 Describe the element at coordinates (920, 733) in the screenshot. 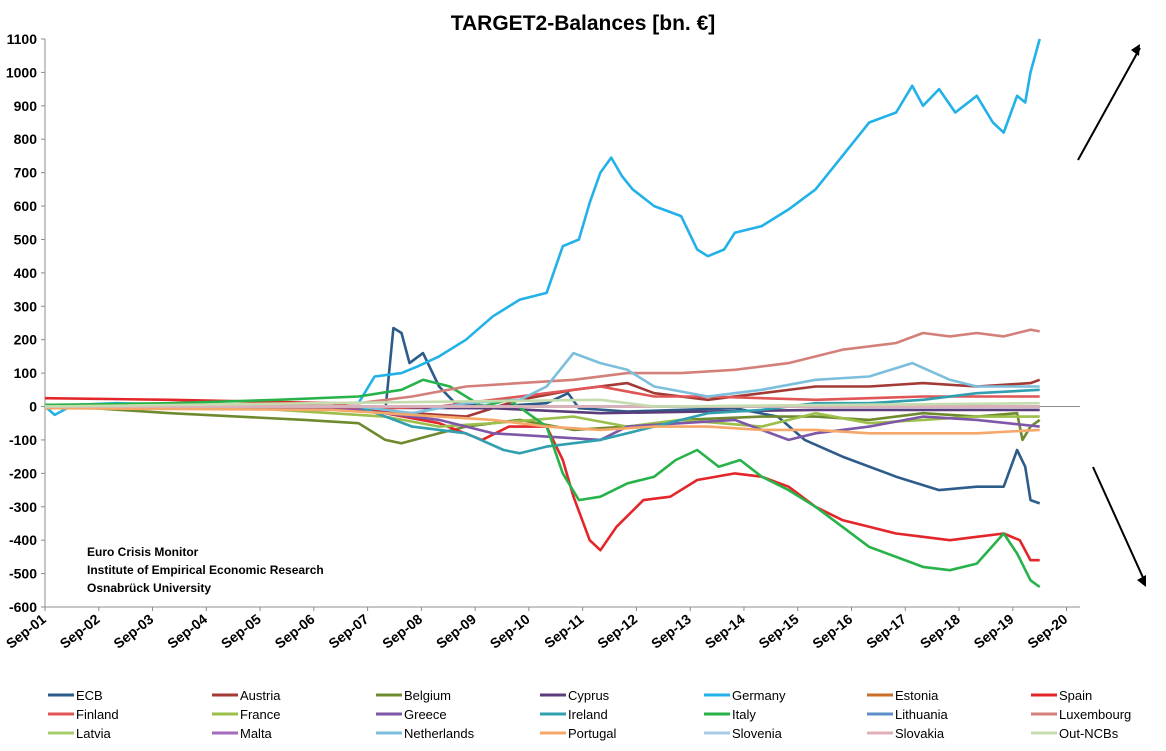

I see `legend-label: Slovakia` at that location.